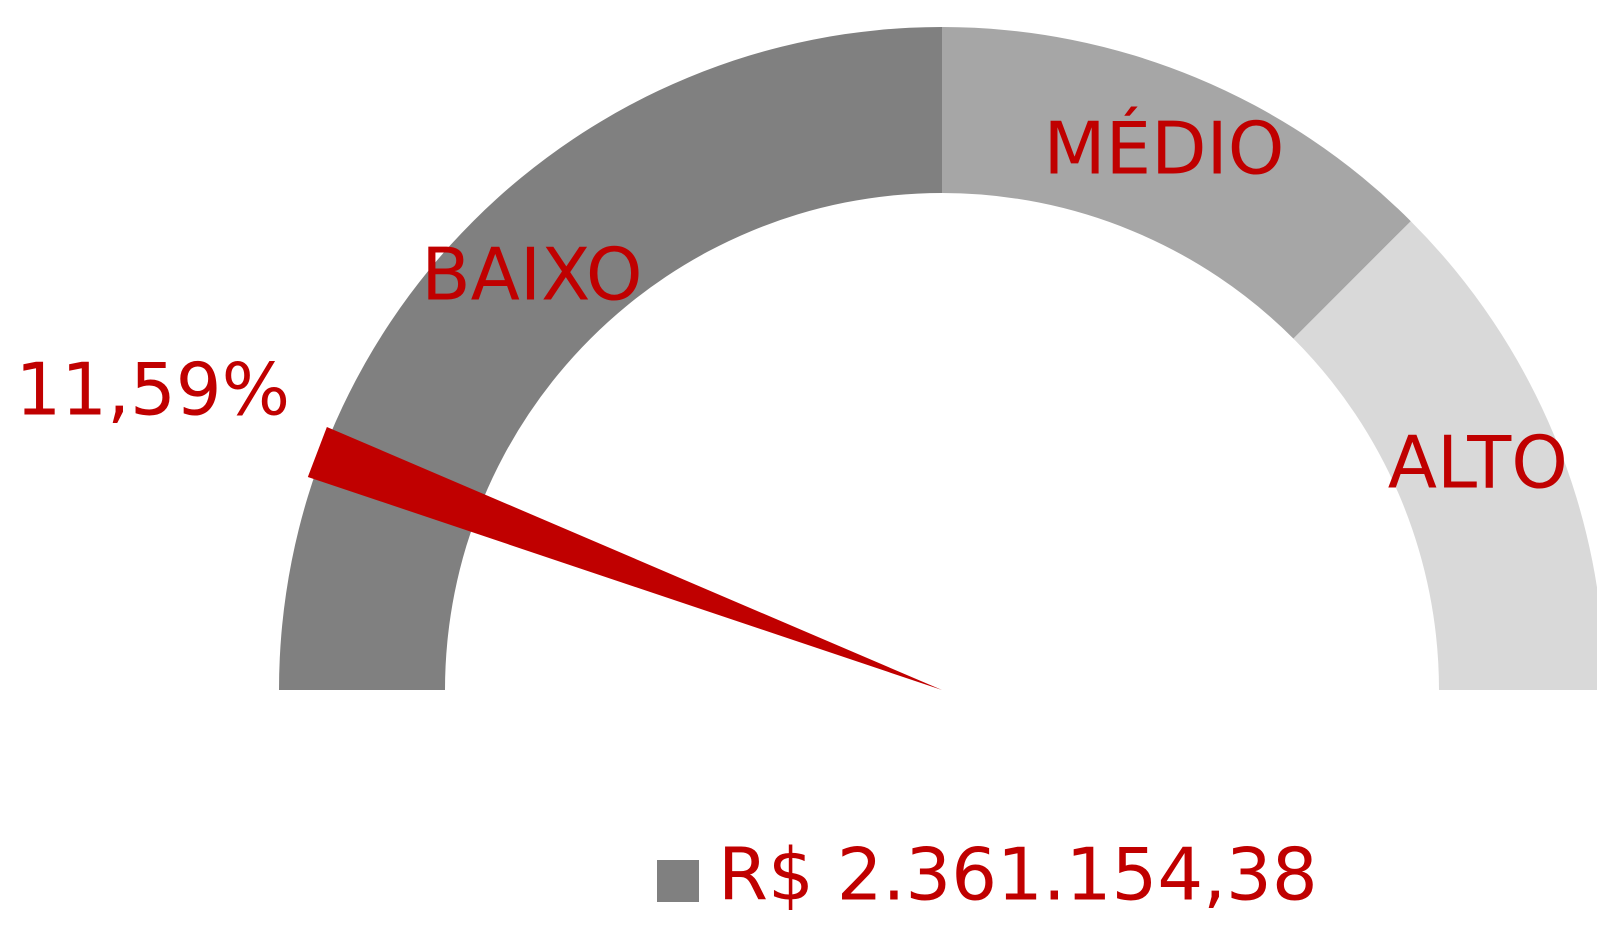  I want to click on band-label: BAIXO, so click(531, 274).